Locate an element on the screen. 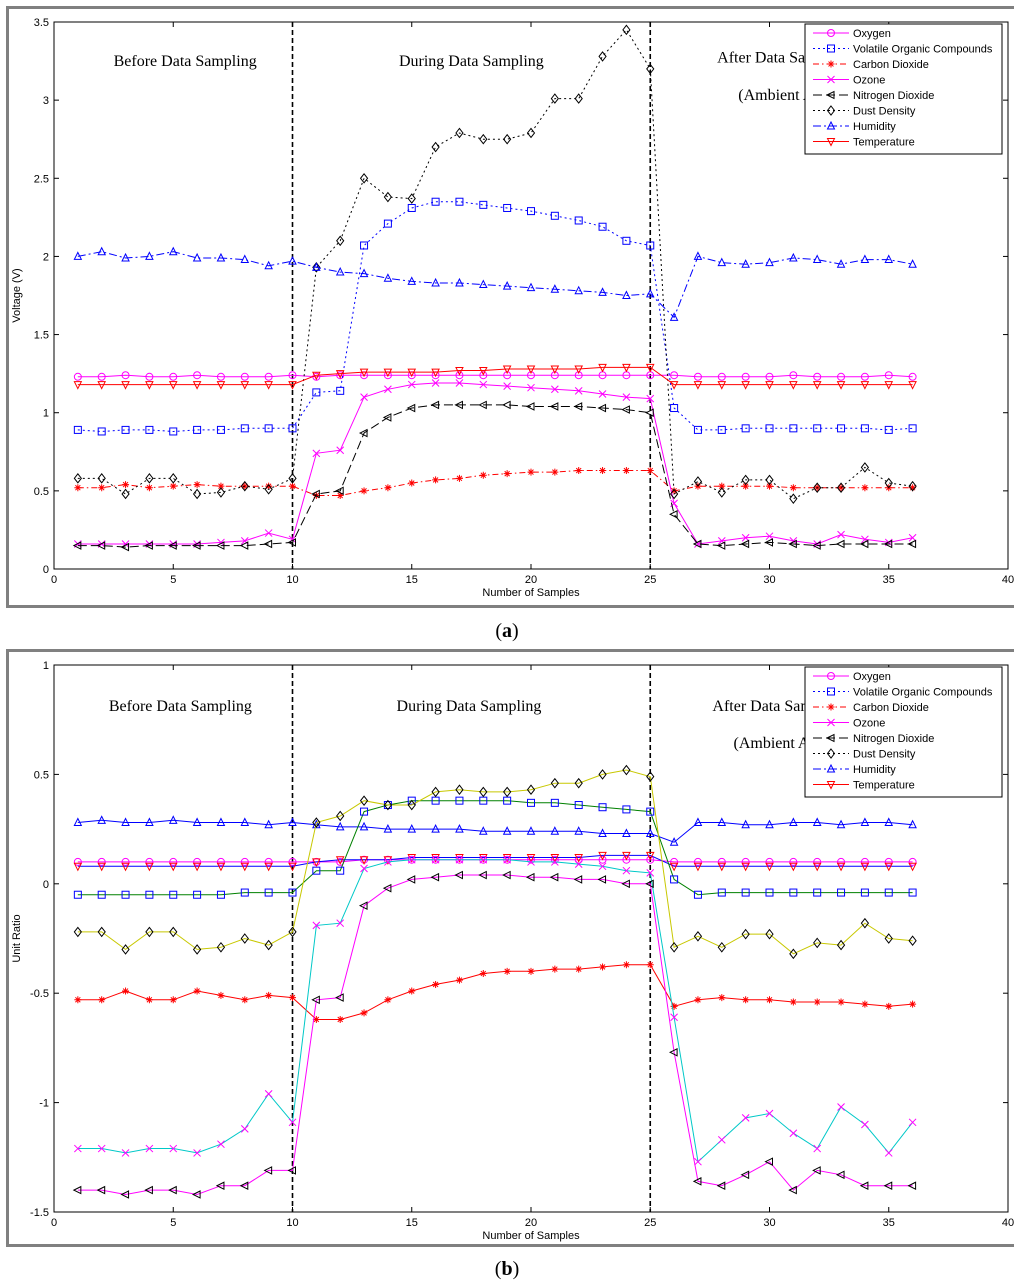 This screenshot has height=1284, width=1014. y-tick-label: -1.5 is located at coordinates (39, 1213).